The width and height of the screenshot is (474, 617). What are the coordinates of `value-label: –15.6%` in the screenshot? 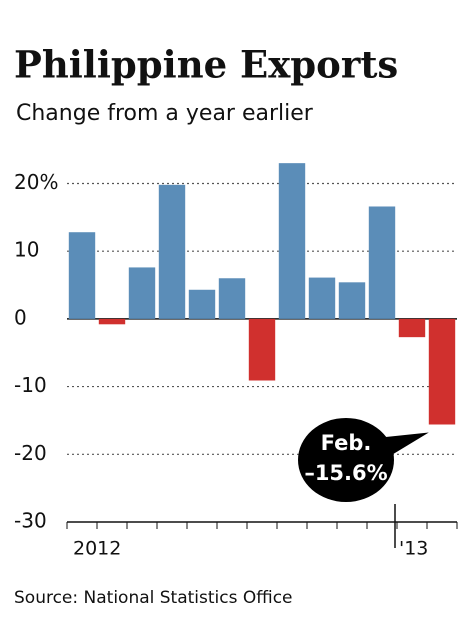 It's located at (345, 473).